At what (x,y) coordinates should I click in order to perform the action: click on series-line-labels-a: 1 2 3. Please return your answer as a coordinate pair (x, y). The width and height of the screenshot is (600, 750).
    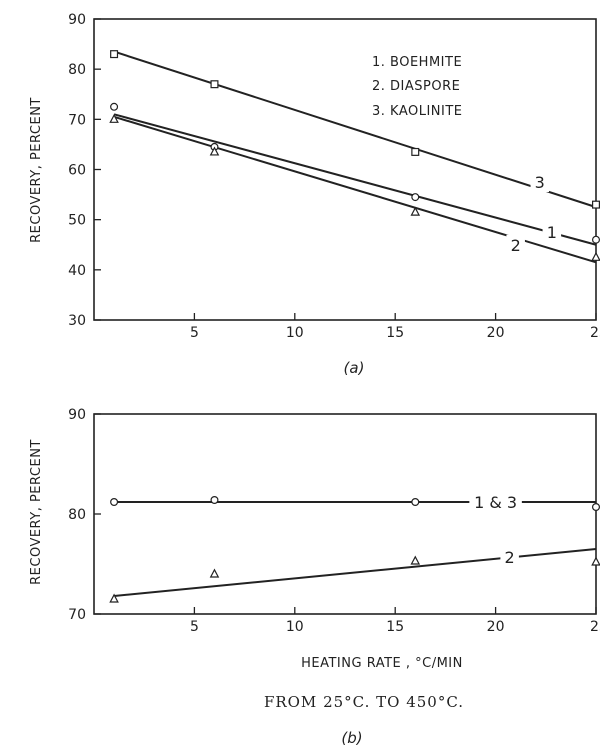
    Looking at the image, I should click on (534, 213).